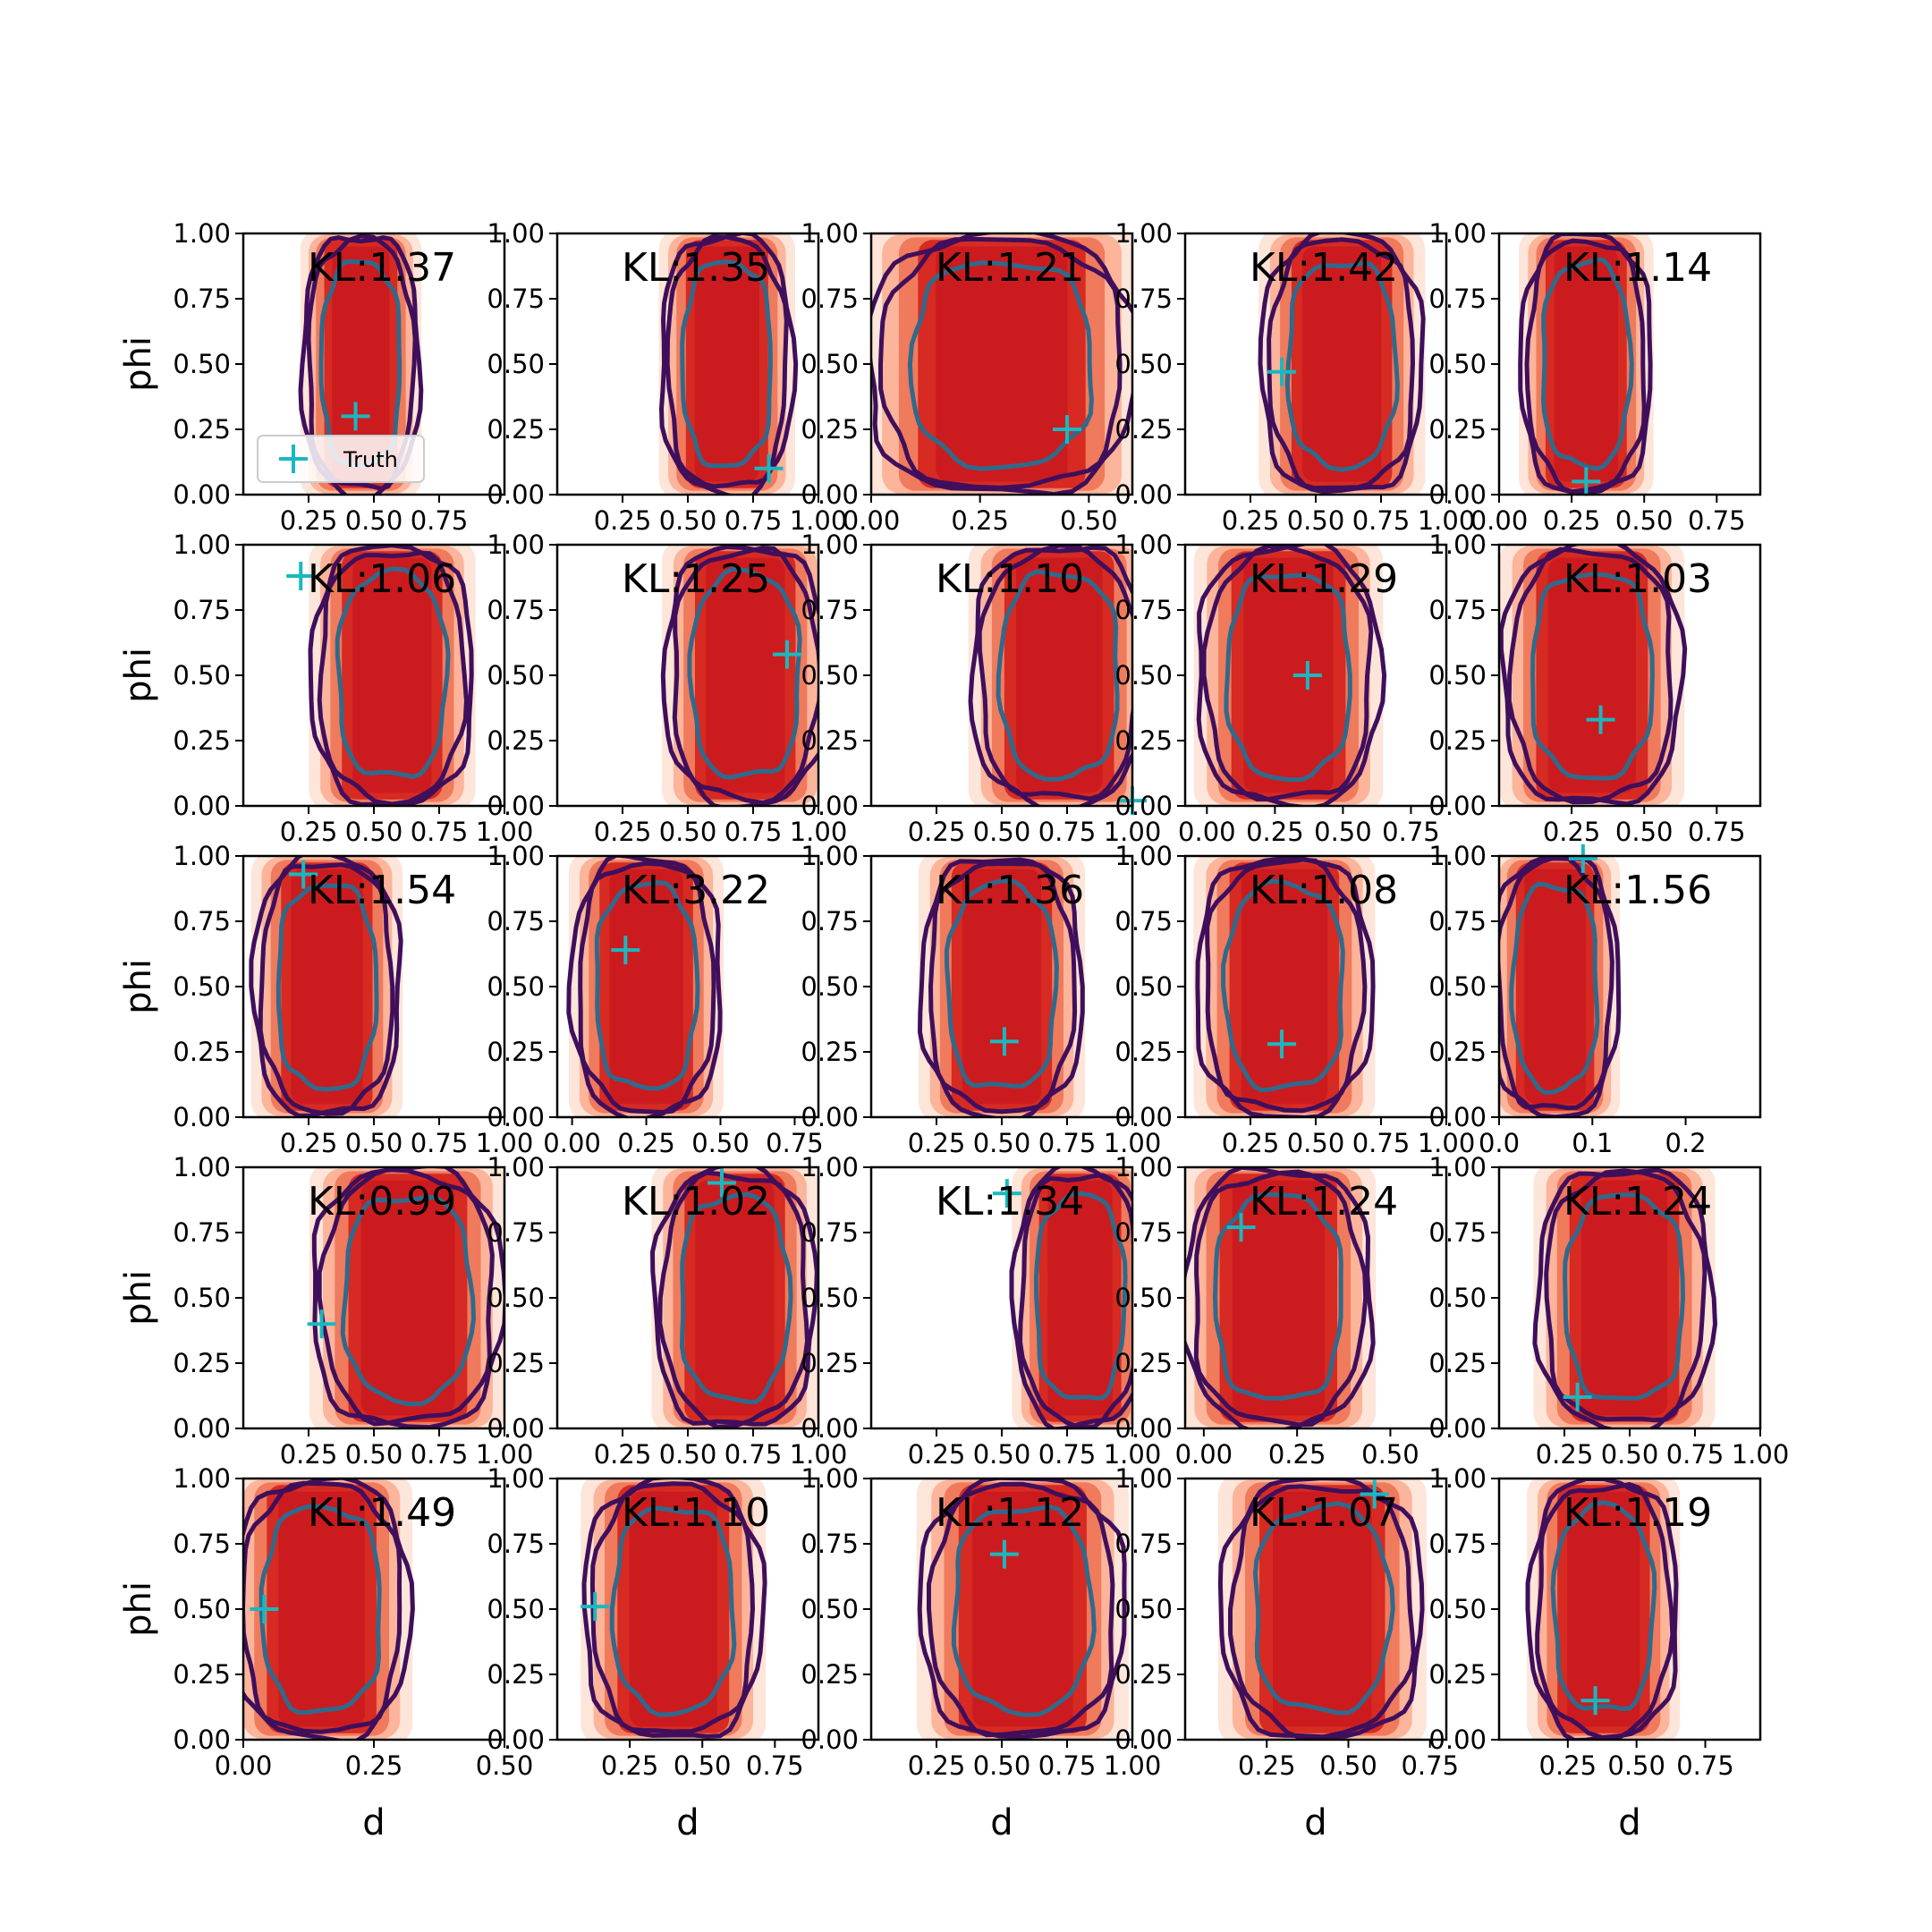 The image size is (1932, 1932). Describe the element at coordinates (1324, 268) in the screenshot. I see `kl-divergence-label: KL:1.42` at that location.